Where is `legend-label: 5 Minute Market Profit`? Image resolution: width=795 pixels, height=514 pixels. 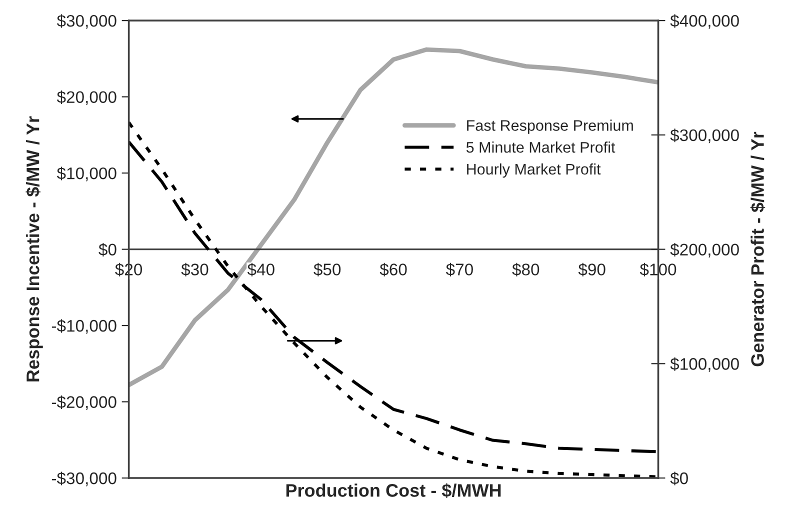
legend-label: 5 Minute Market Profit is located at coordinates (541, 147).